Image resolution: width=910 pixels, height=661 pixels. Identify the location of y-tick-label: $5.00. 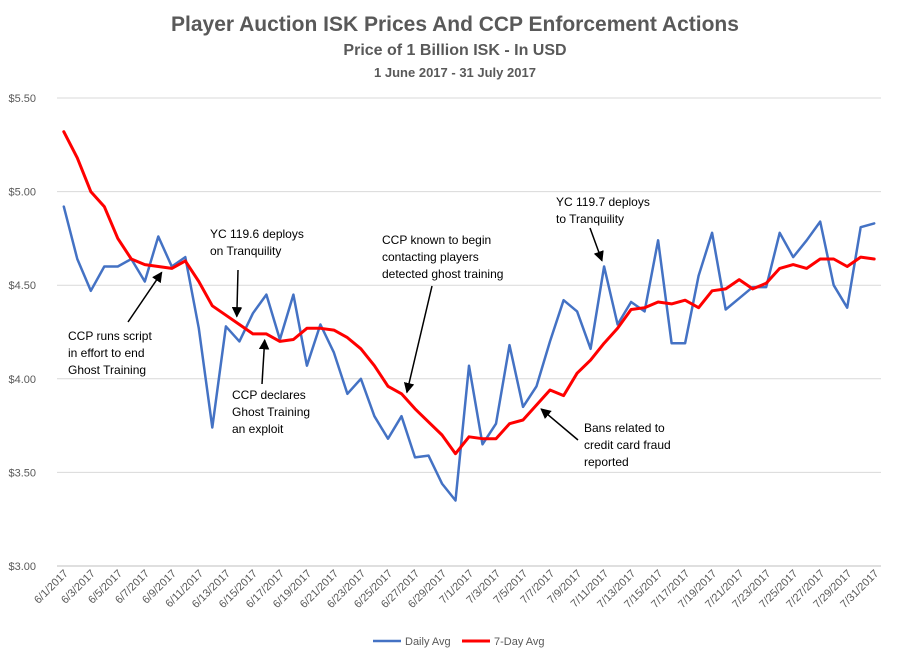
(22, 193).